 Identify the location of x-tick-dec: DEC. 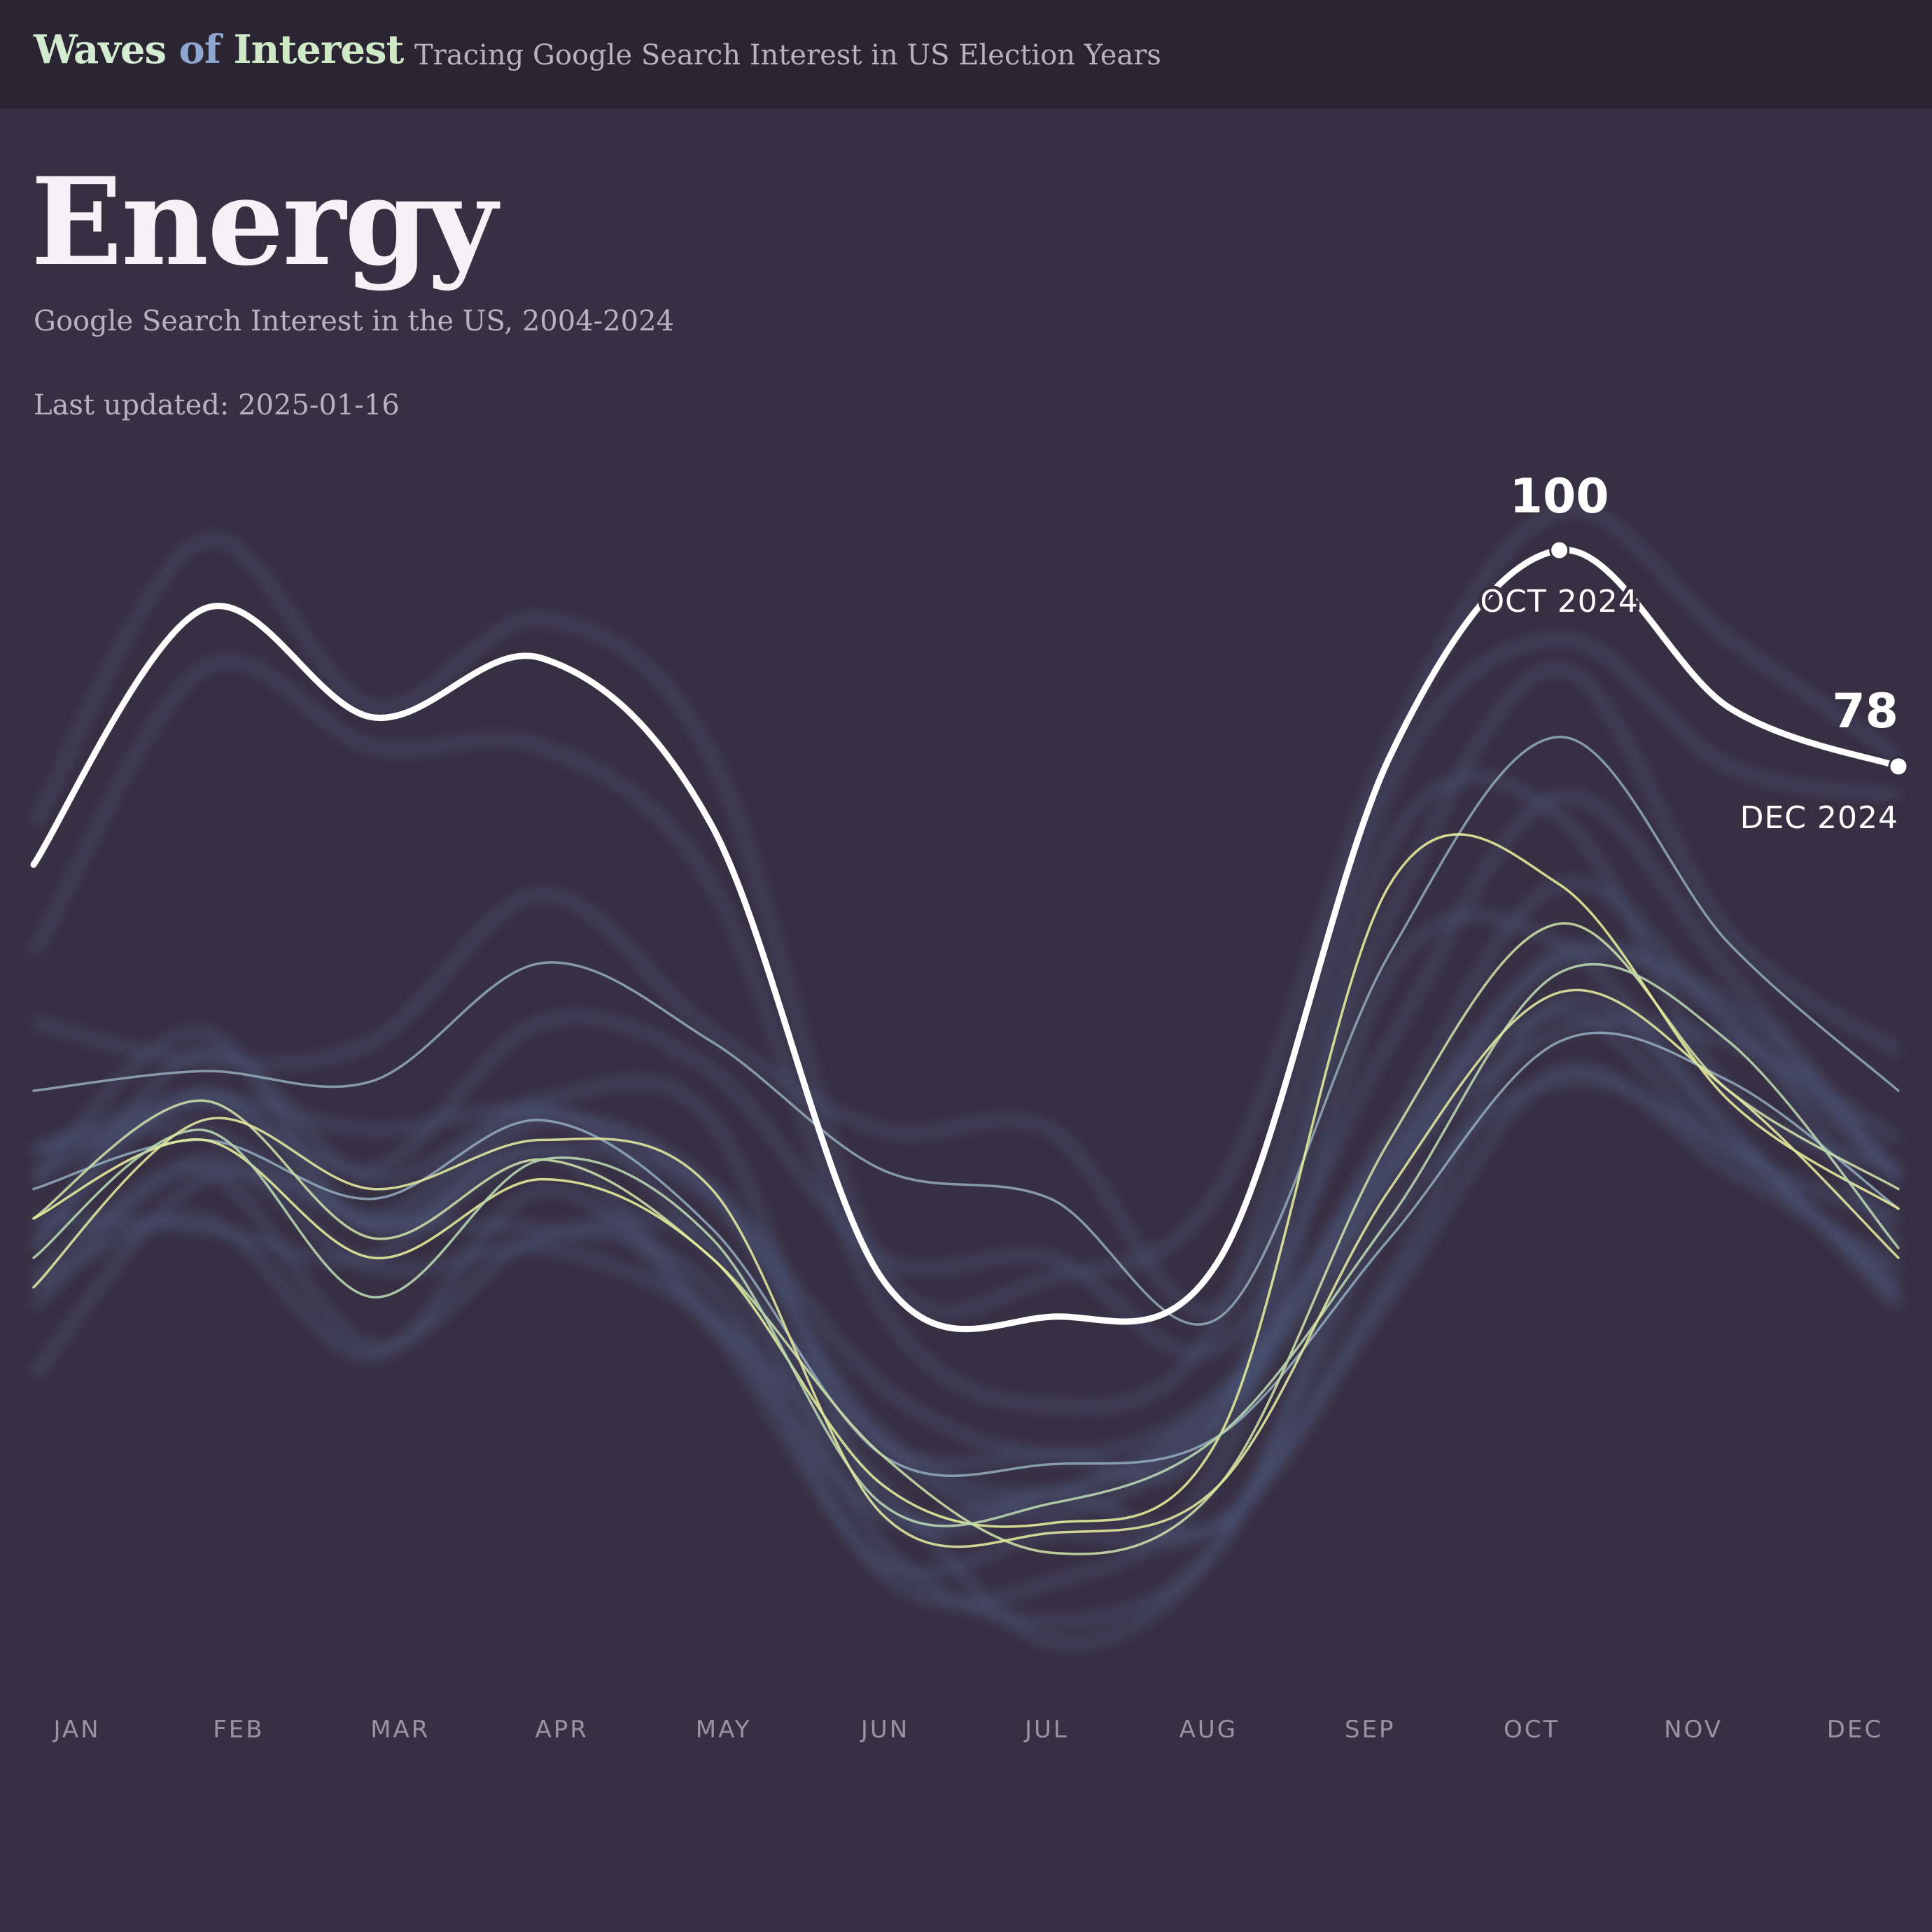
(1855, 1730).